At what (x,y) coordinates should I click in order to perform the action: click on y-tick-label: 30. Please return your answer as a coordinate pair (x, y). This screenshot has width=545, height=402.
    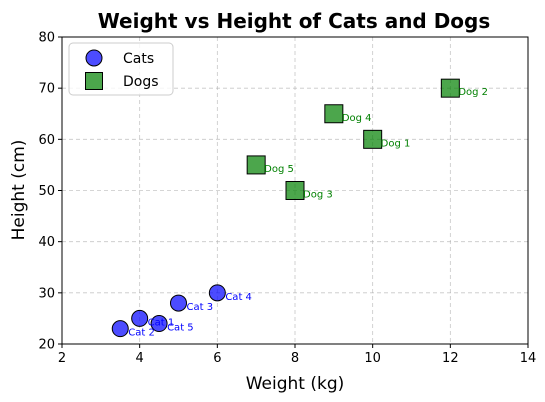
    Looking at the image, I should click on (46, 293).